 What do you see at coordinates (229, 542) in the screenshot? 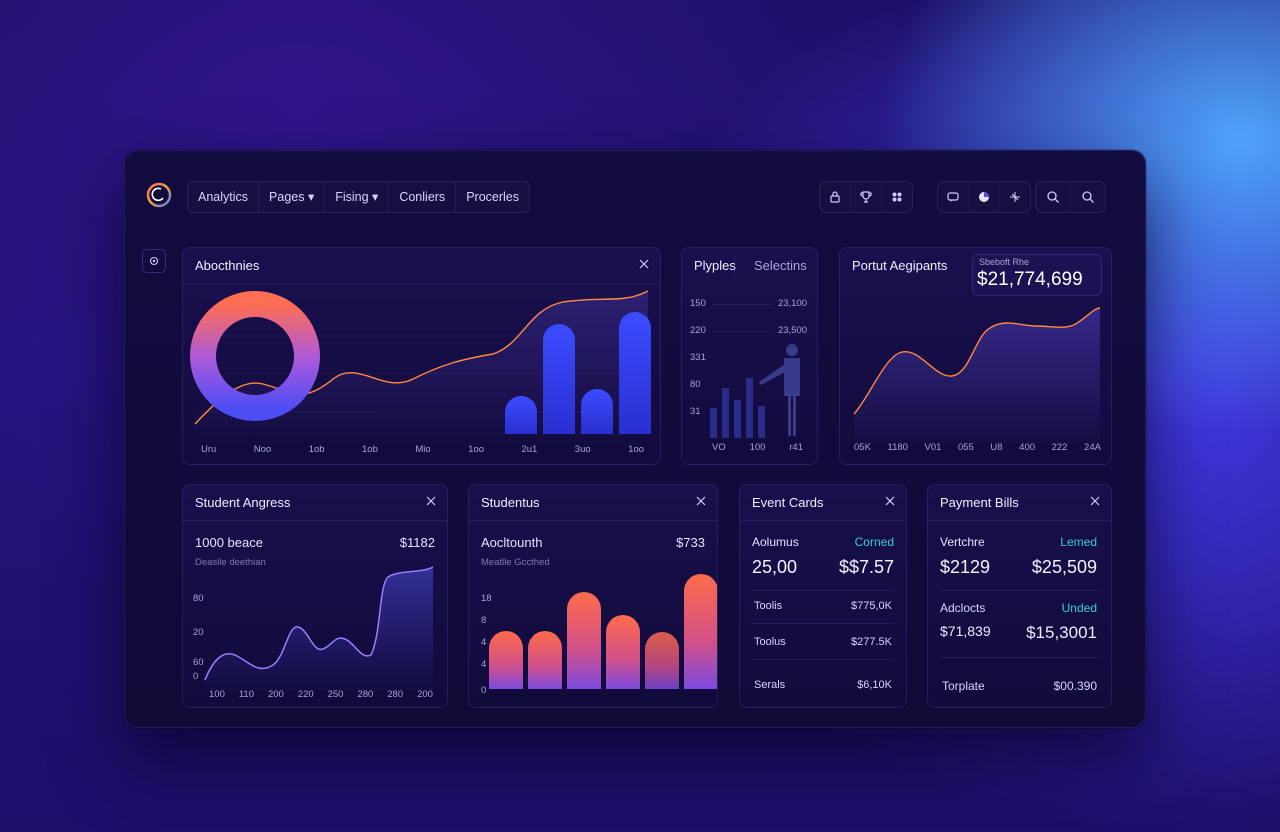
I see `stat-label: 1000 beace` at bounding box center [229, 542].